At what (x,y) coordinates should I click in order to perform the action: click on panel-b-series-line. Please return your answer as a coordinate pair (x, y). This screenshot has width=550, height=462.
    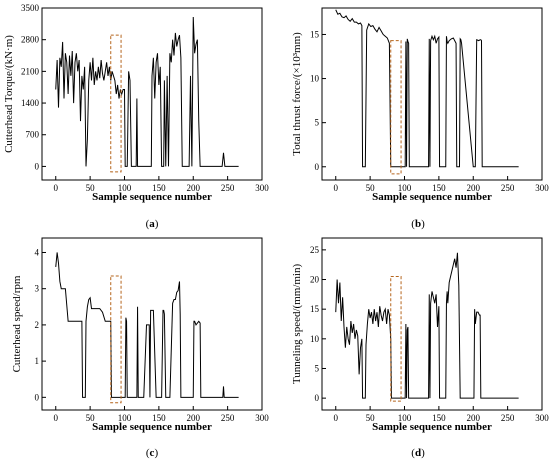
    Looking at the image, I should click on (427, 88).